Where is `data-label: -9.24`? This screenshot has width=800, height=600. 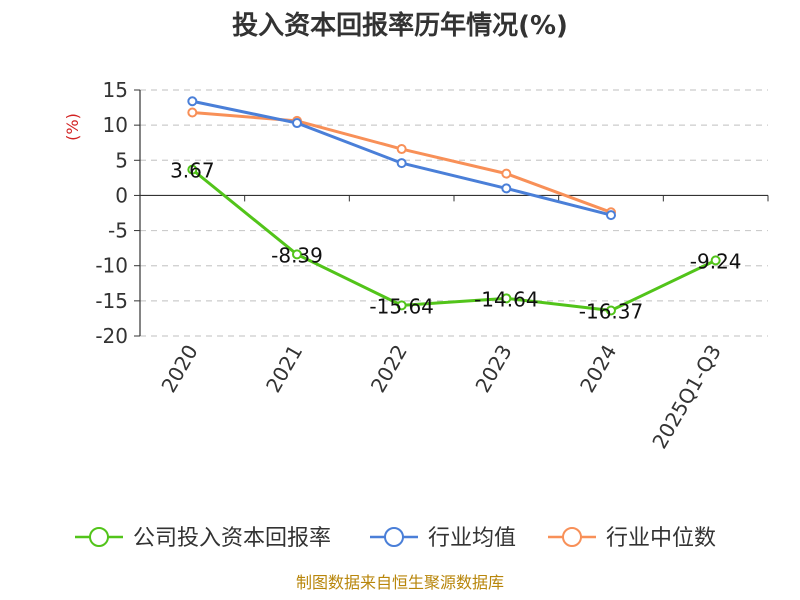 data-label: -9.24 is located at coordinates (716, 261).